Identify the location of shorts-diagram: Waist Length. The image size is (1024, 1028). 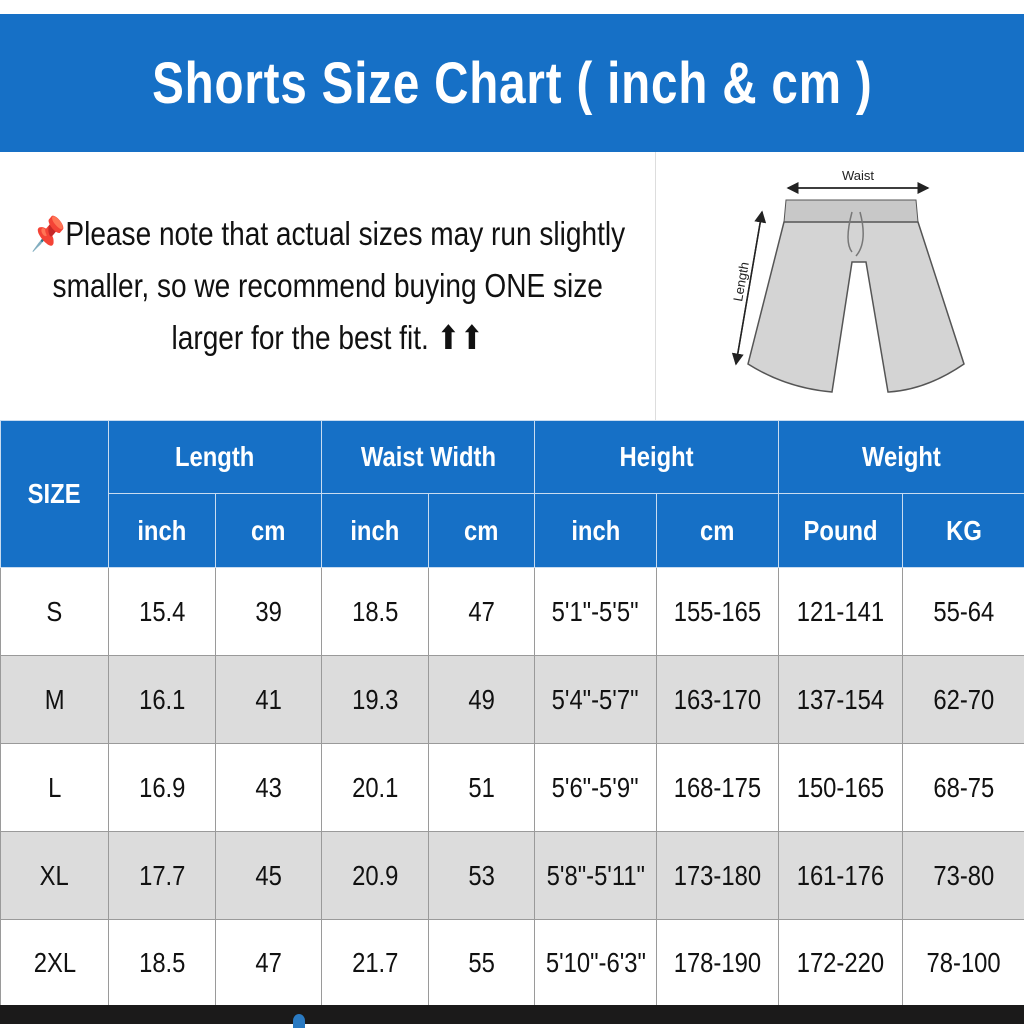
(840, 286).